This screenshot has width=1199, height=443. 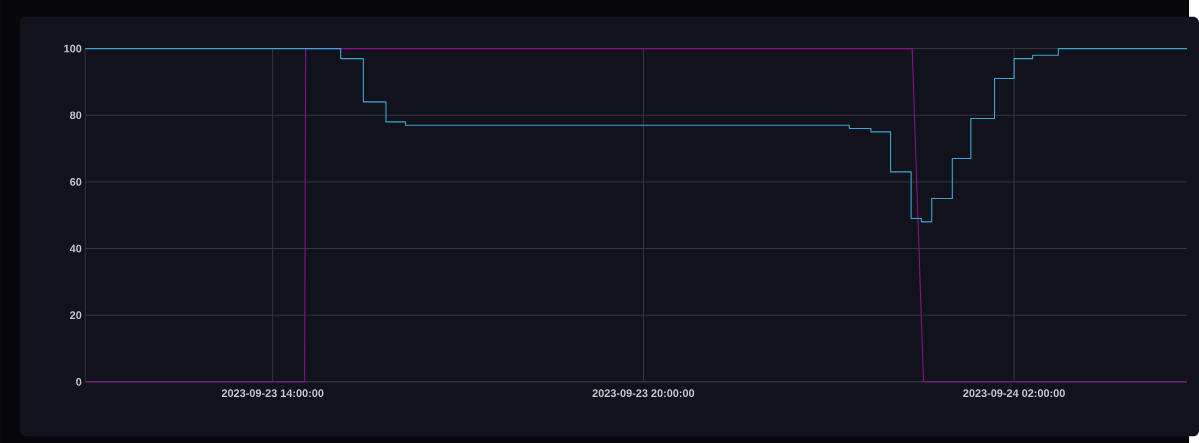 I want to click on y-tick-label: 60, so click(x=76, y=181).